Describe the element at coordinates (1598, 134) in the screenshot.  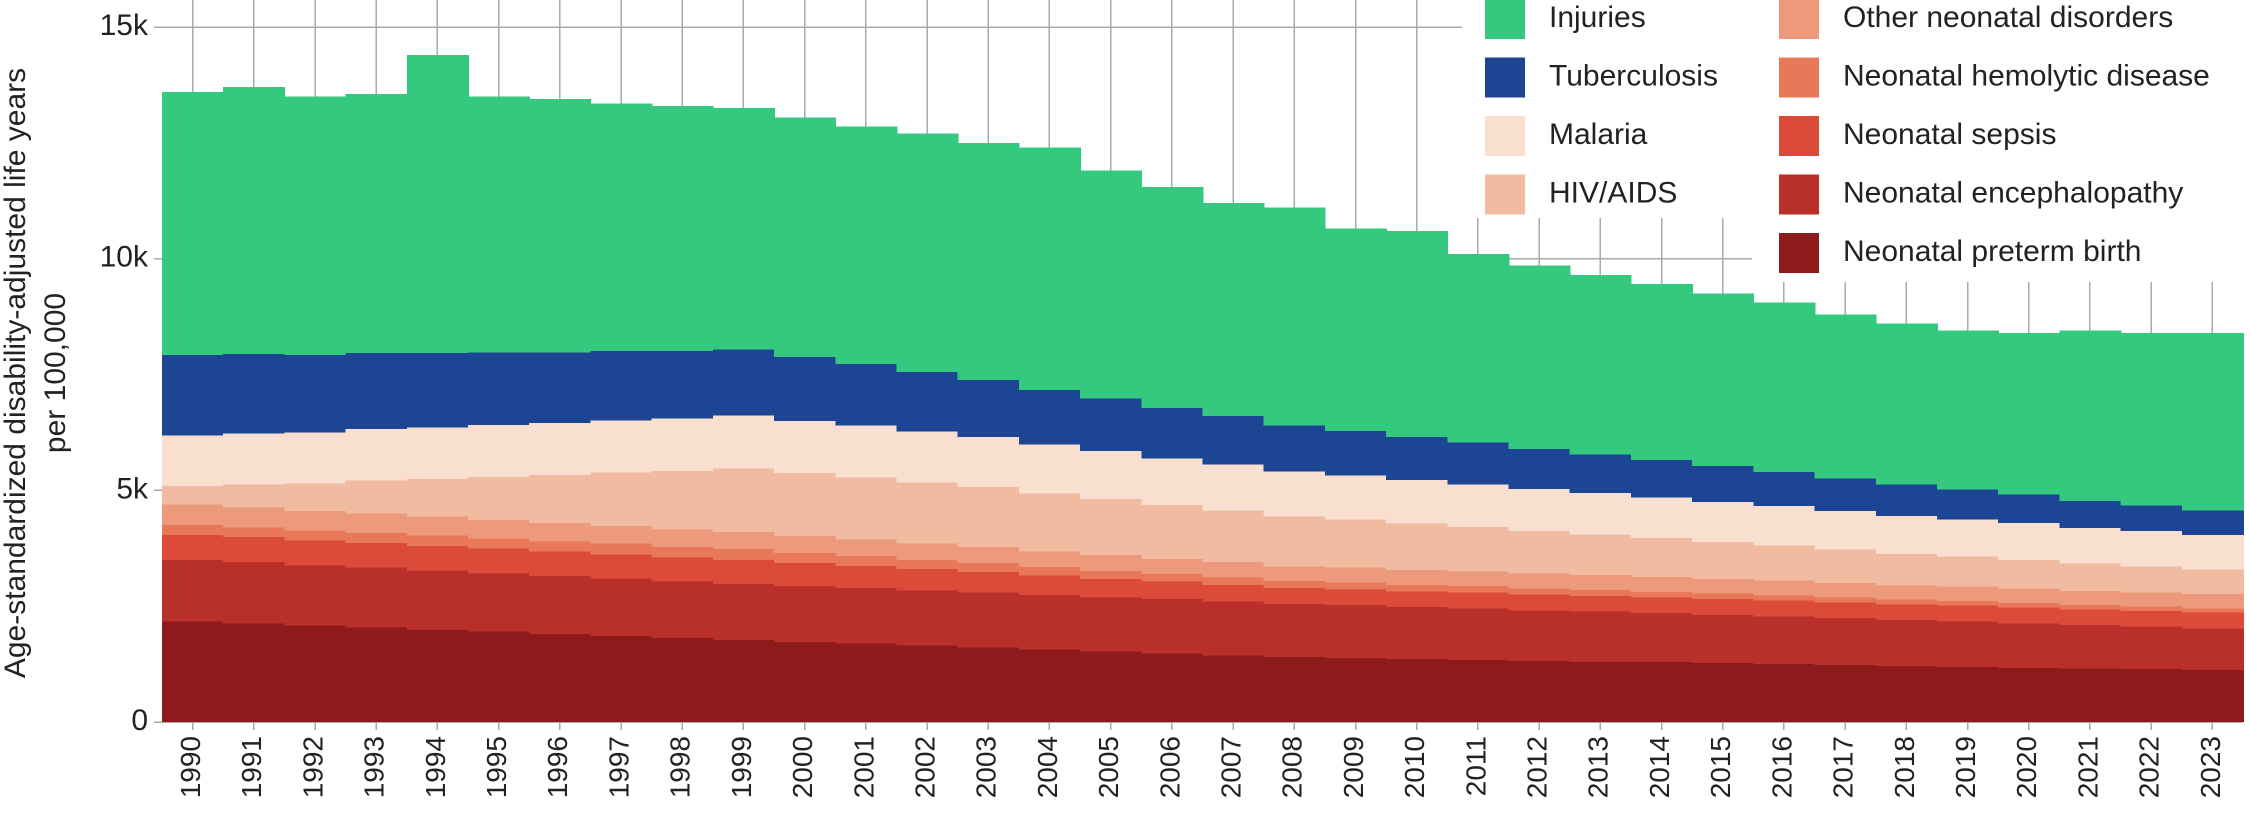
I see `legend-label: Malaria` at that location.